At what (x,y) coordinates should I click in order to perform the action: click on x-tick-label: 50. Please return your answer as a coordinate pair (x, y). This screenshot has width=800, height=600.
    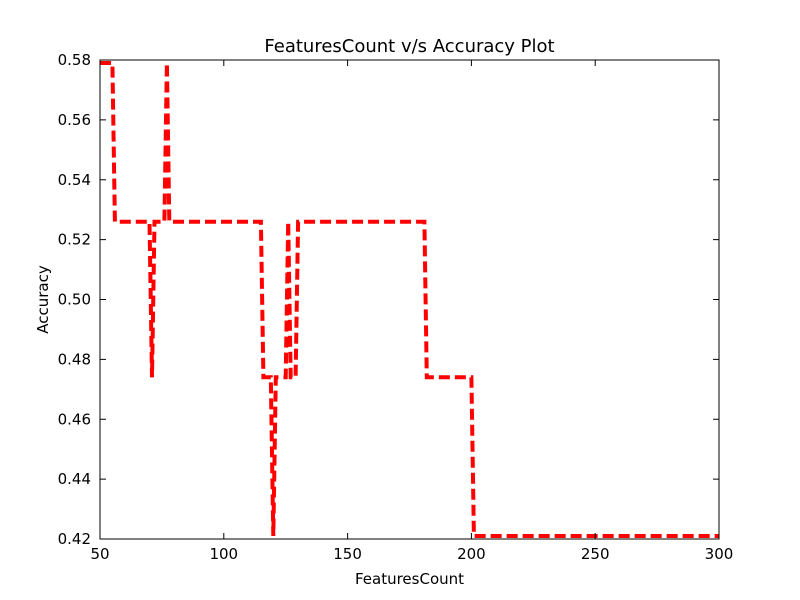
    Looking at the image, I should click on (99, 554).